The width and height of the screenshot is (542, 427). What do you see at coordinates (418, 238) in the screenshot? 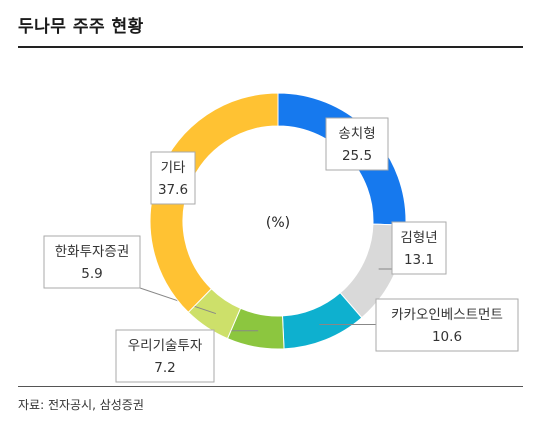
I see `series-name-label: 김형년` at bounding box center [418, 238].